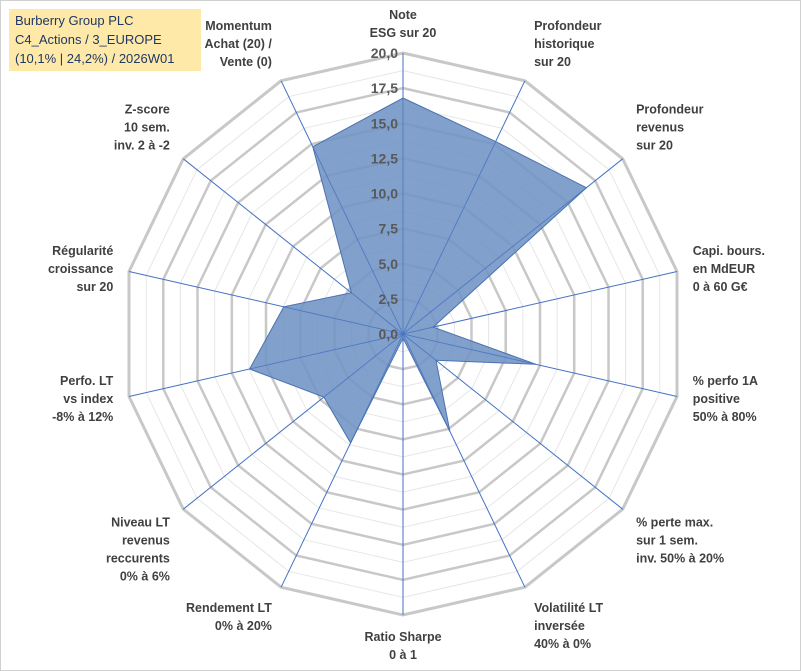  What do you see at coordinates (384, 53) in the screenshot?
I see `tick-label: 20,0` at bounding box center [384, 53].